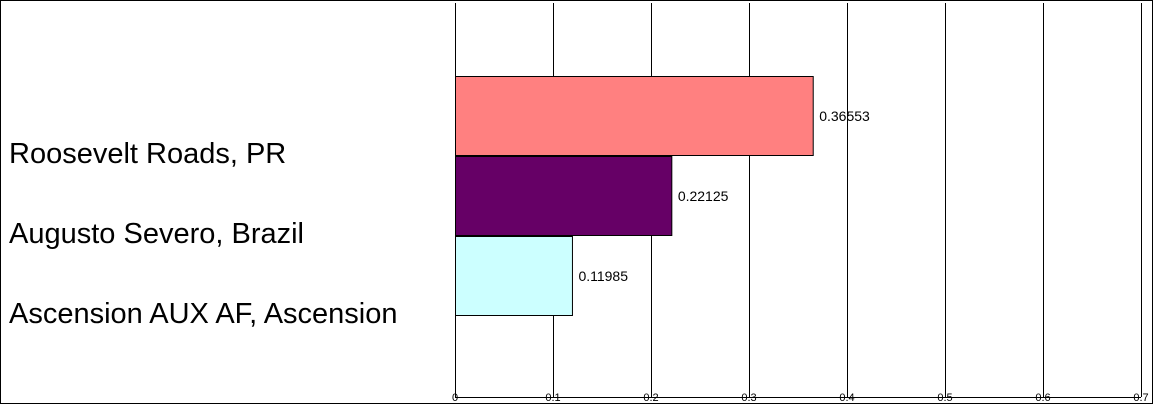 The width and height of the screenshot is (1153, 405). I want to click on x-tick-label: 0.6, so click(1042, 398).